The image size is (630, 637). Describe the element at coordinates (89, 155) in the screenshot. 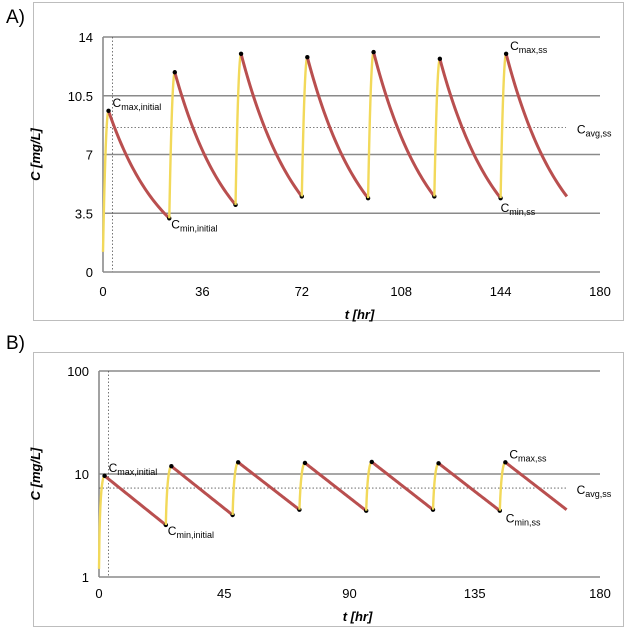

I see `y-tick-label: 7` at that location.